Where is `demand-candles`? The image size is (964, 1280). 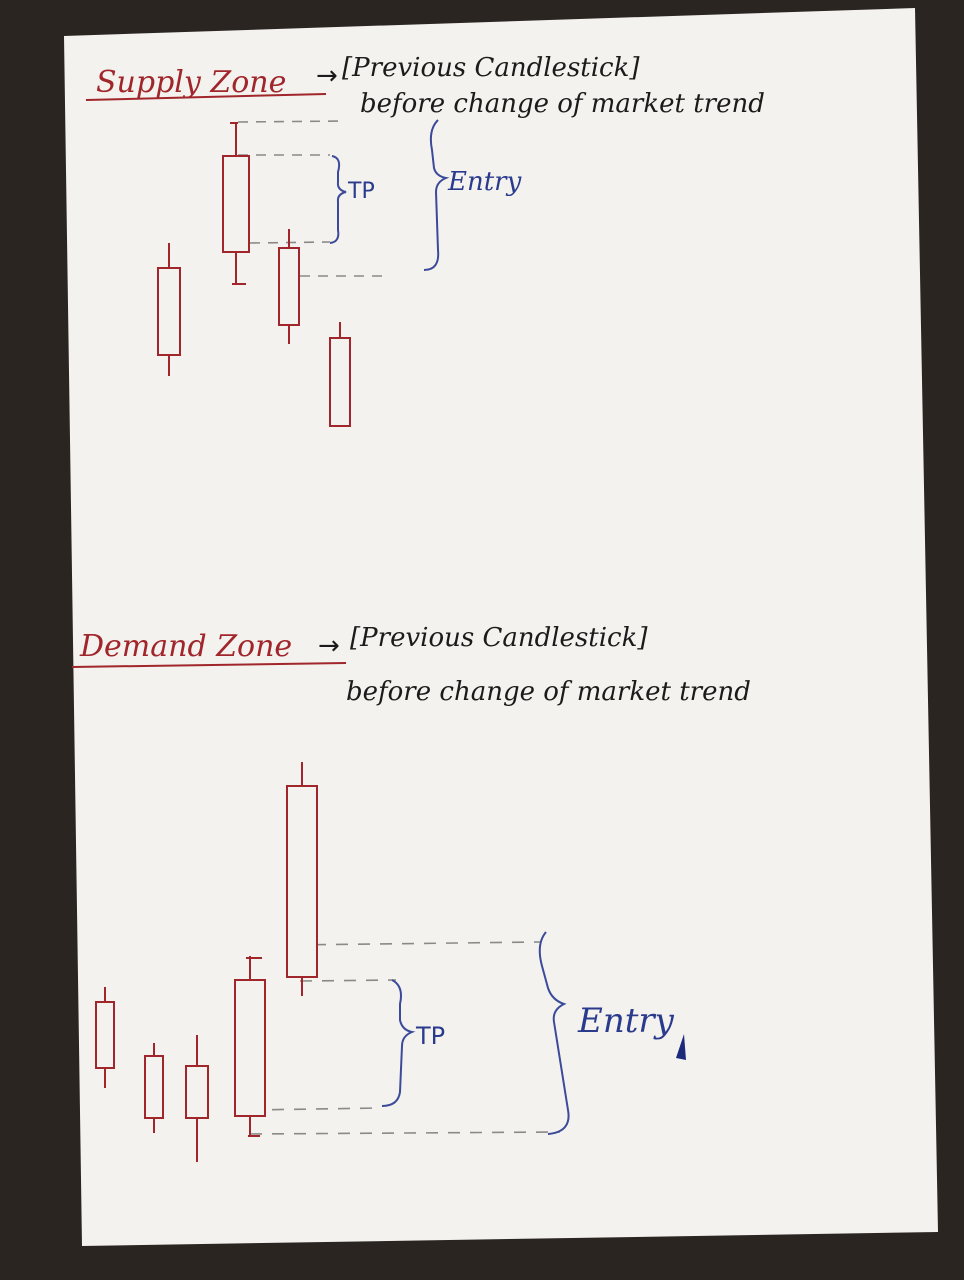
demand-candles is located at coordinates (206, 962).